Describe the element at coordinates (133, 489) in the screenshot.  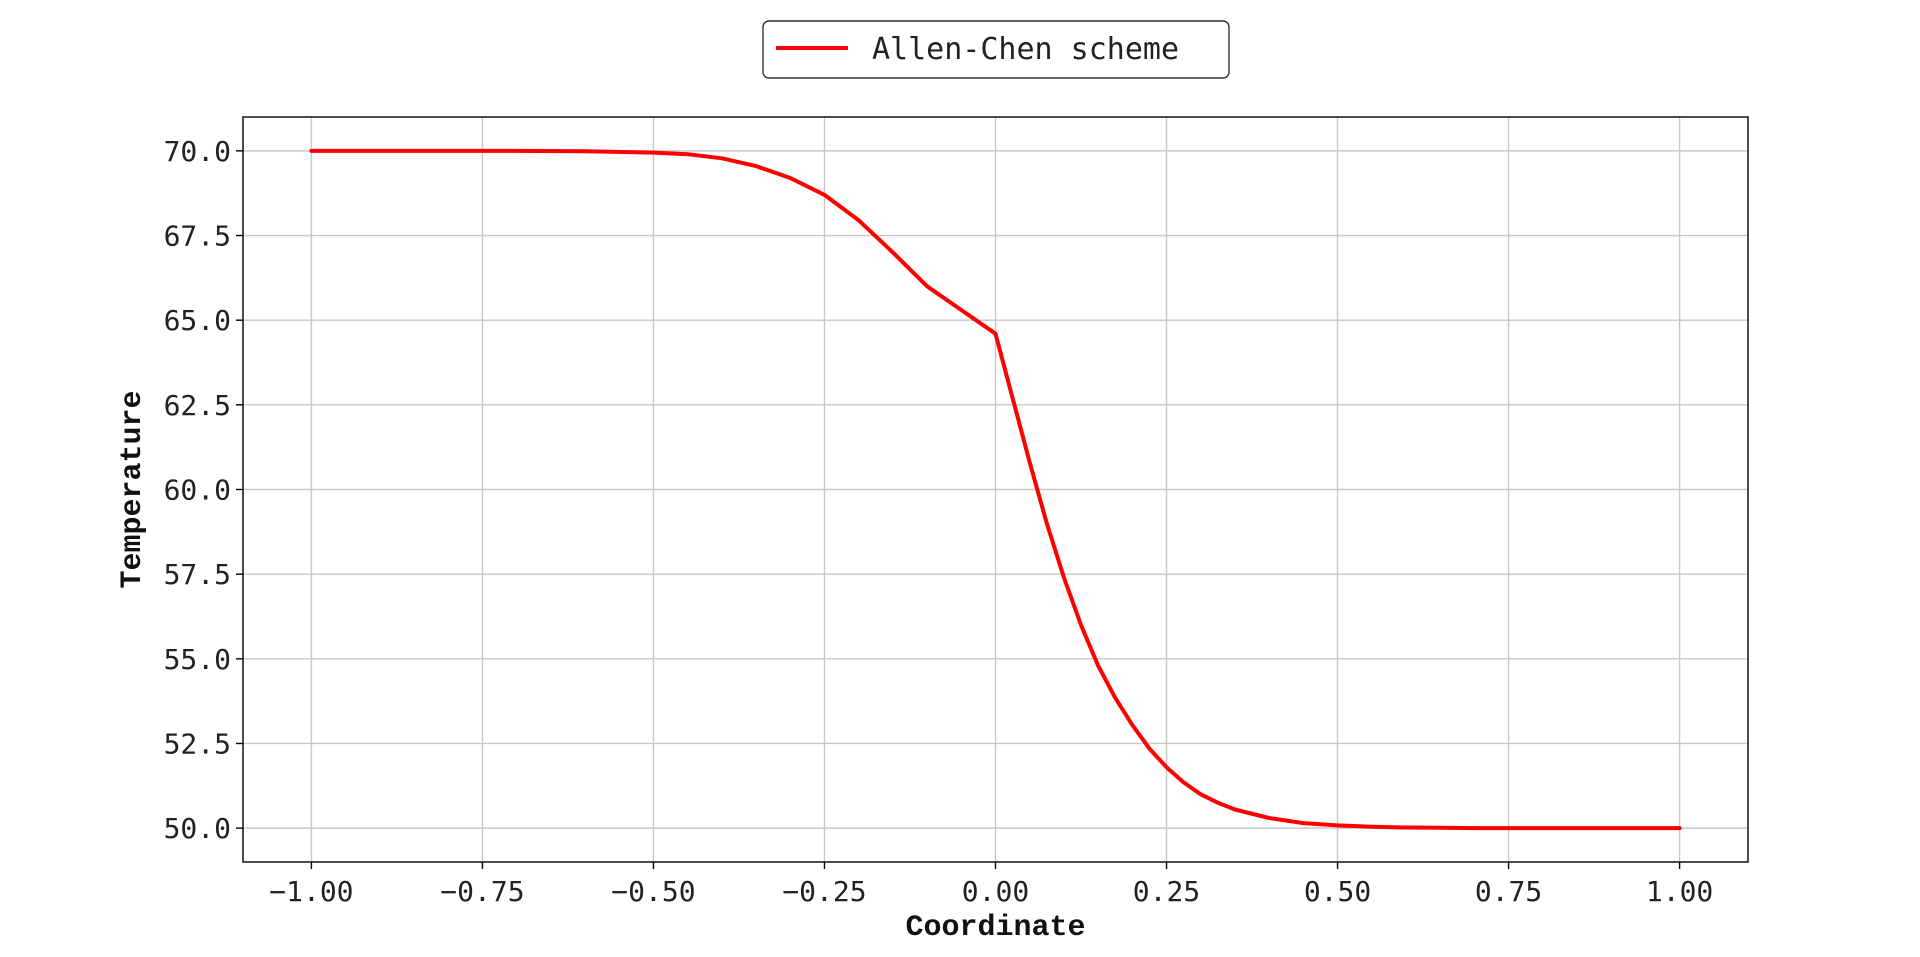
I see `y-axis-label: Temperature` at that location.